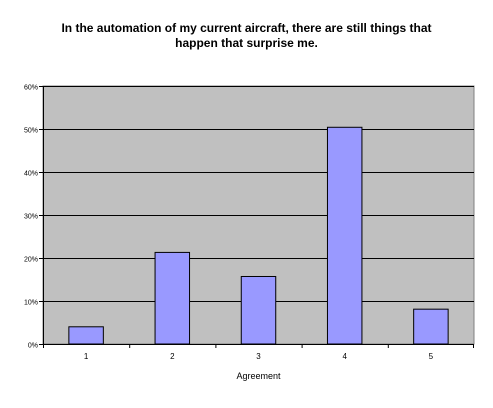  What do you see at coordinates (258, 376) in the screenshot?
I see `x-axis-label: Agreement` at bounding box center [258, 376].